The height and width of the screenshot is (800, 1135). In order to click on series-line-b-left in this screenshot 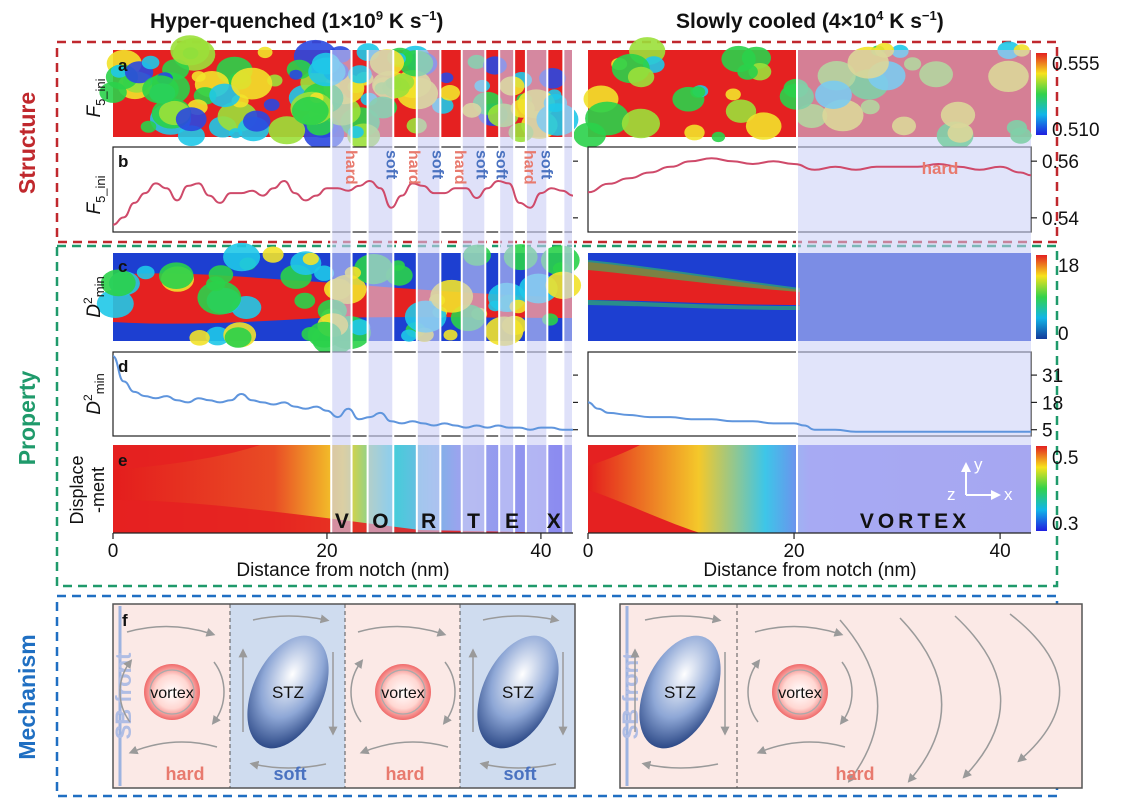, I will do `click(343, 202)`.